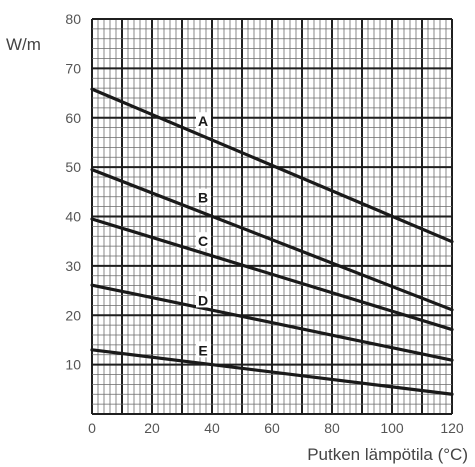 The height and width of the screenshot is (467, 475). What do you see at coordinates (92, 428) in the screenshot?
I see `x-tick-label: 0` at bounding box center [92, 428].